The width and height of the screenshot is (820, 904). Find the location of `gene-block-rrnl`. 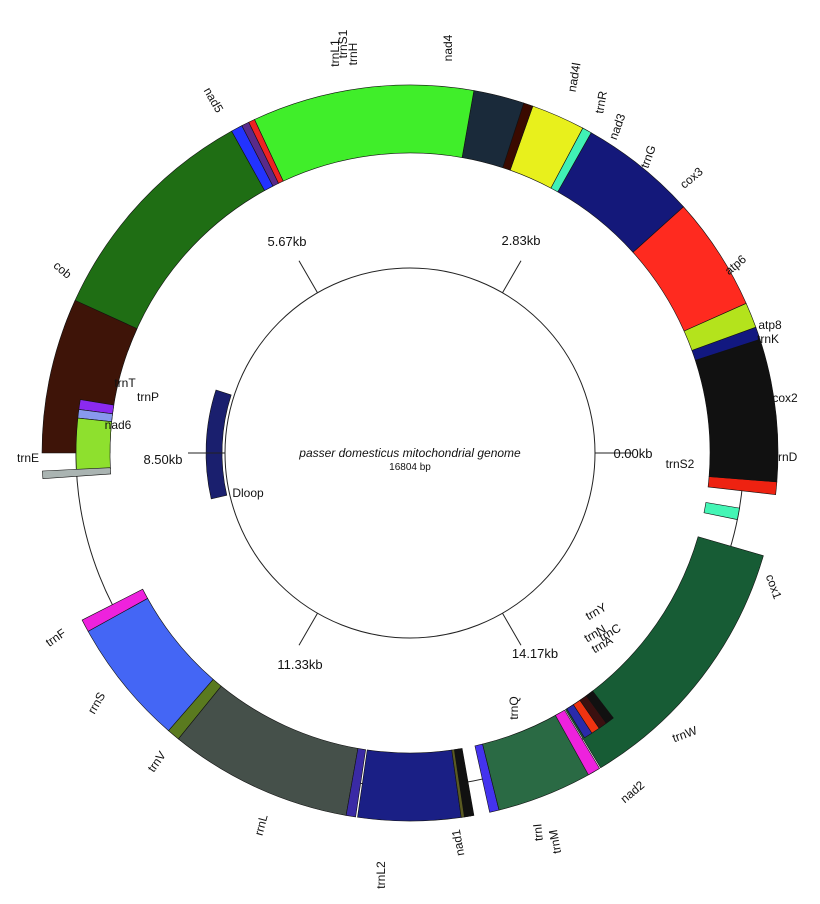

gene-block-rrnl is located at coordinates (268, 750).